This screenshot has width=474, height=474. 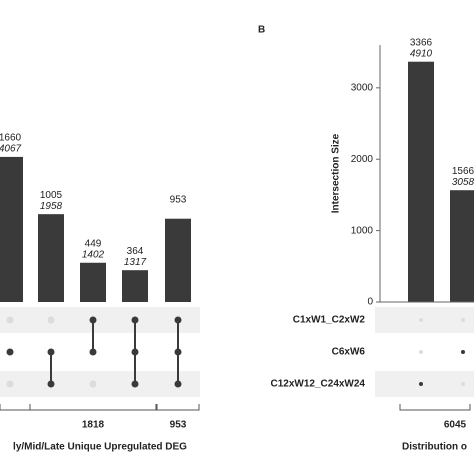 I want to click on y-tick-label: 2000, so click(x=362, y=159).